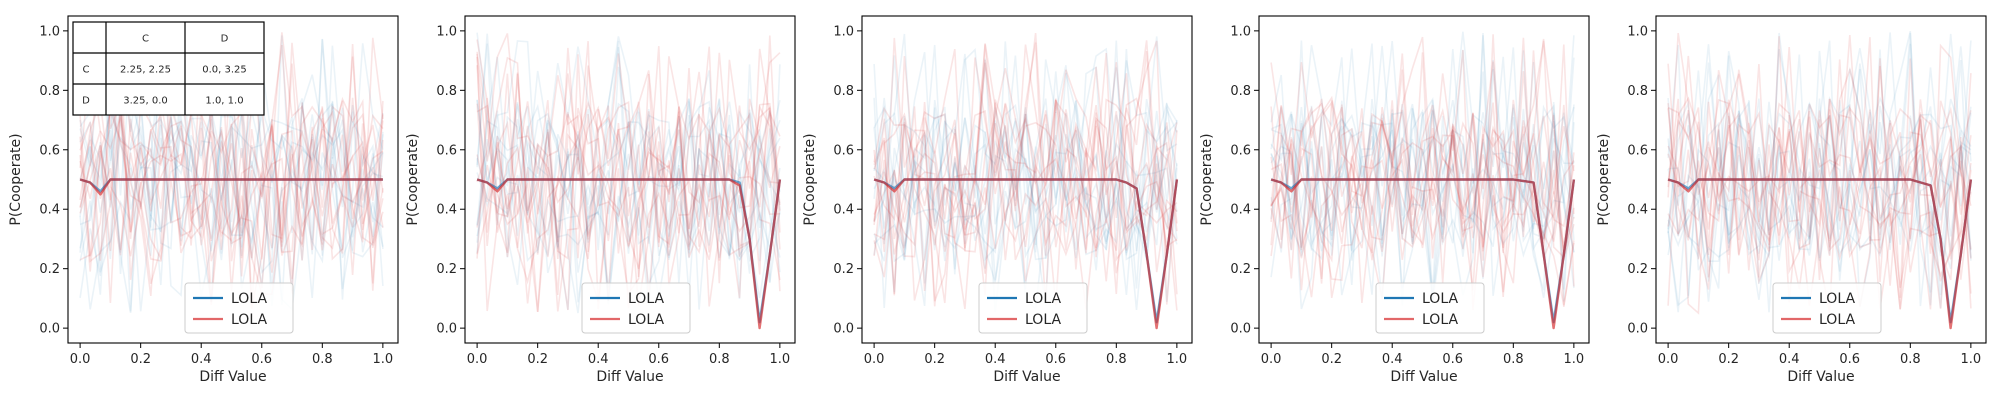 The width and height of the screenshot is (2000, 404). Describe the element at coordinates (225, 39) in the screenshot. I see `table-col-header: D` at that location.